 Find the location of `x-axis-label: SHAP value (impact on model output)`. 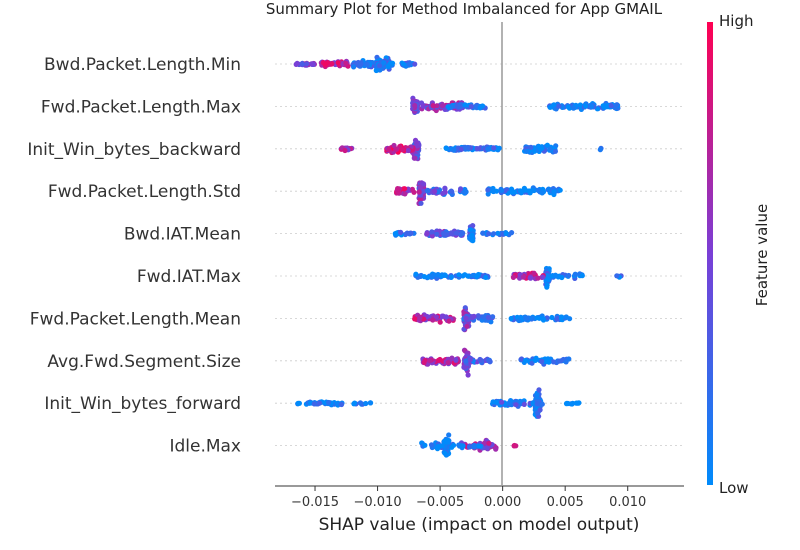

x-axis-label: SHAP value (impact on model output) is located at coordinates (479, 525).